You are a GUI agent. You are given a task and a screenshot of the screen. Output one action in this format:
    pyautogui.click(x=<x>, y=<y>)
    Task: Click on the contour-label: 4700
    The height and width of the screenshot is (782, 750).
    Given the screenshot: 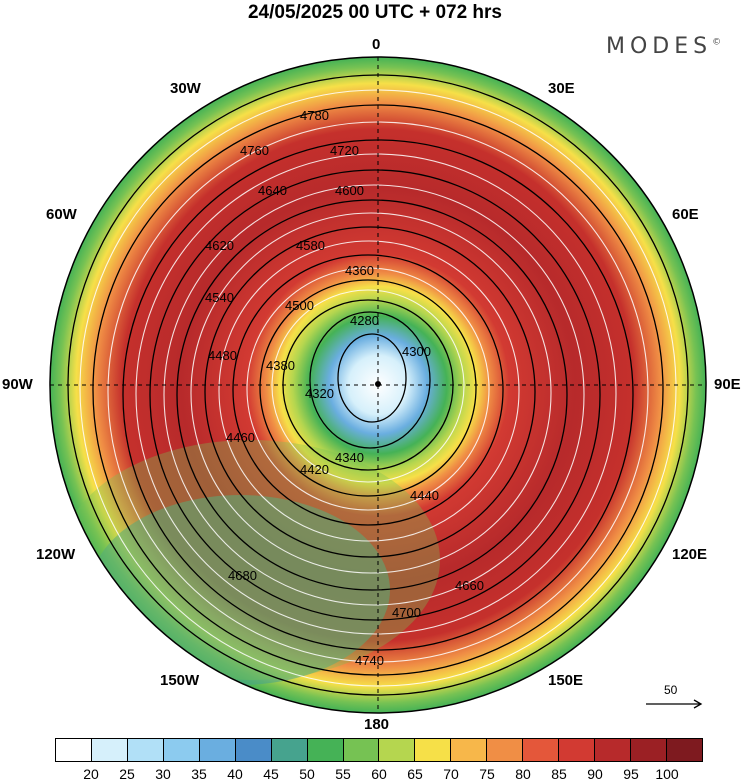 What is the action you would take?
    pyautogui.click(x=406, y=612)
    